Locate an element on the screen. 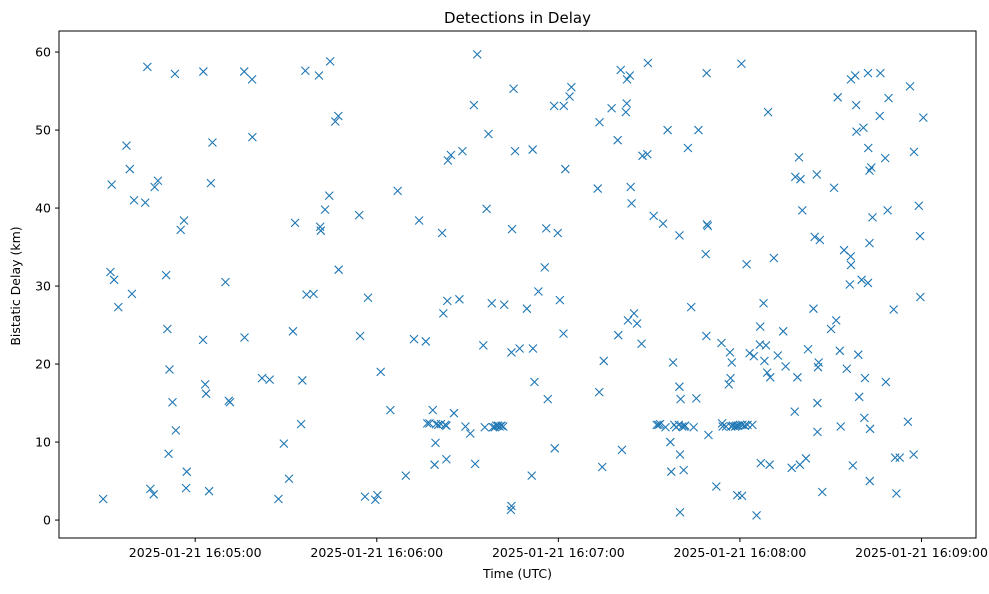 This screenshot has width=989, height=594. x-tick-label: 2025-01-21 16:06:00 is located at coordinates (376, 552).